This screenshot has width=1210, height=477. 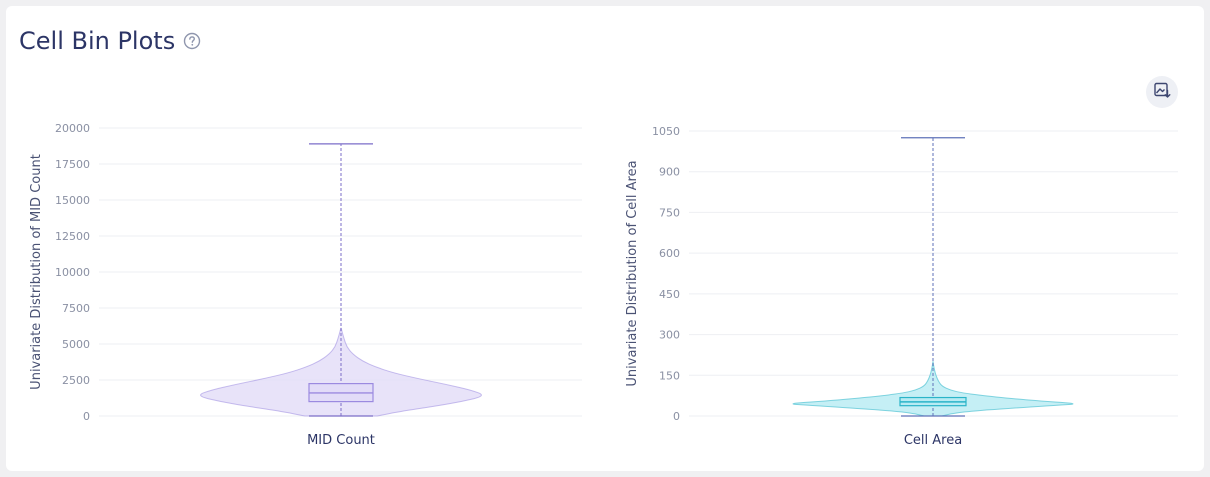 I want to click on y-tick-label: 450, so click(x=669, y=294).